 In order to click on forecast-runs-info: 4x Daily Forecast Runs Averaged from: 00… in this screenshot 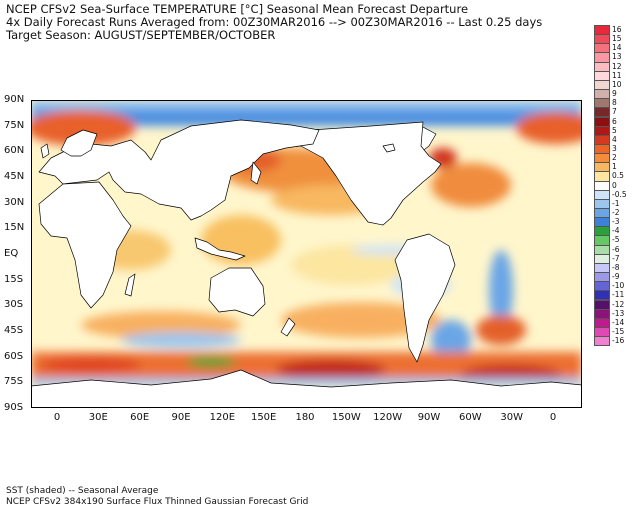, I will do `click(274, 22)`.